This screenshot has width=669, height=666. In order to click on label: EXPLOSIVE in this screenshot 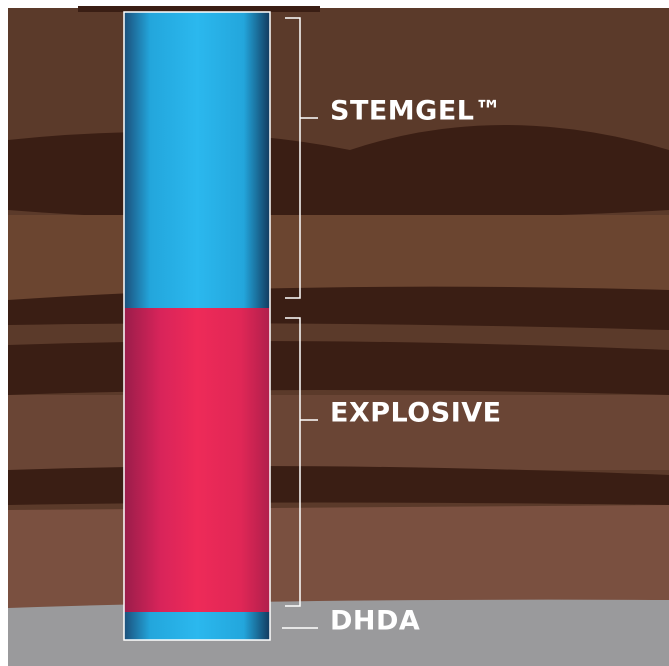, I will do `click(416, 413)`.